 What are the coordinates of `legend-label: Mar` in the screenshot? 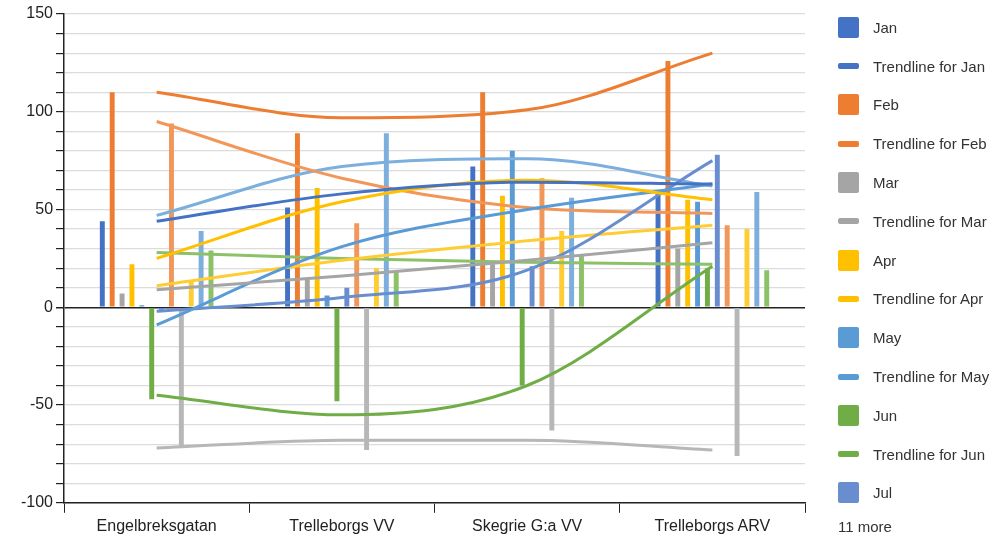 It's located at (886, 183).